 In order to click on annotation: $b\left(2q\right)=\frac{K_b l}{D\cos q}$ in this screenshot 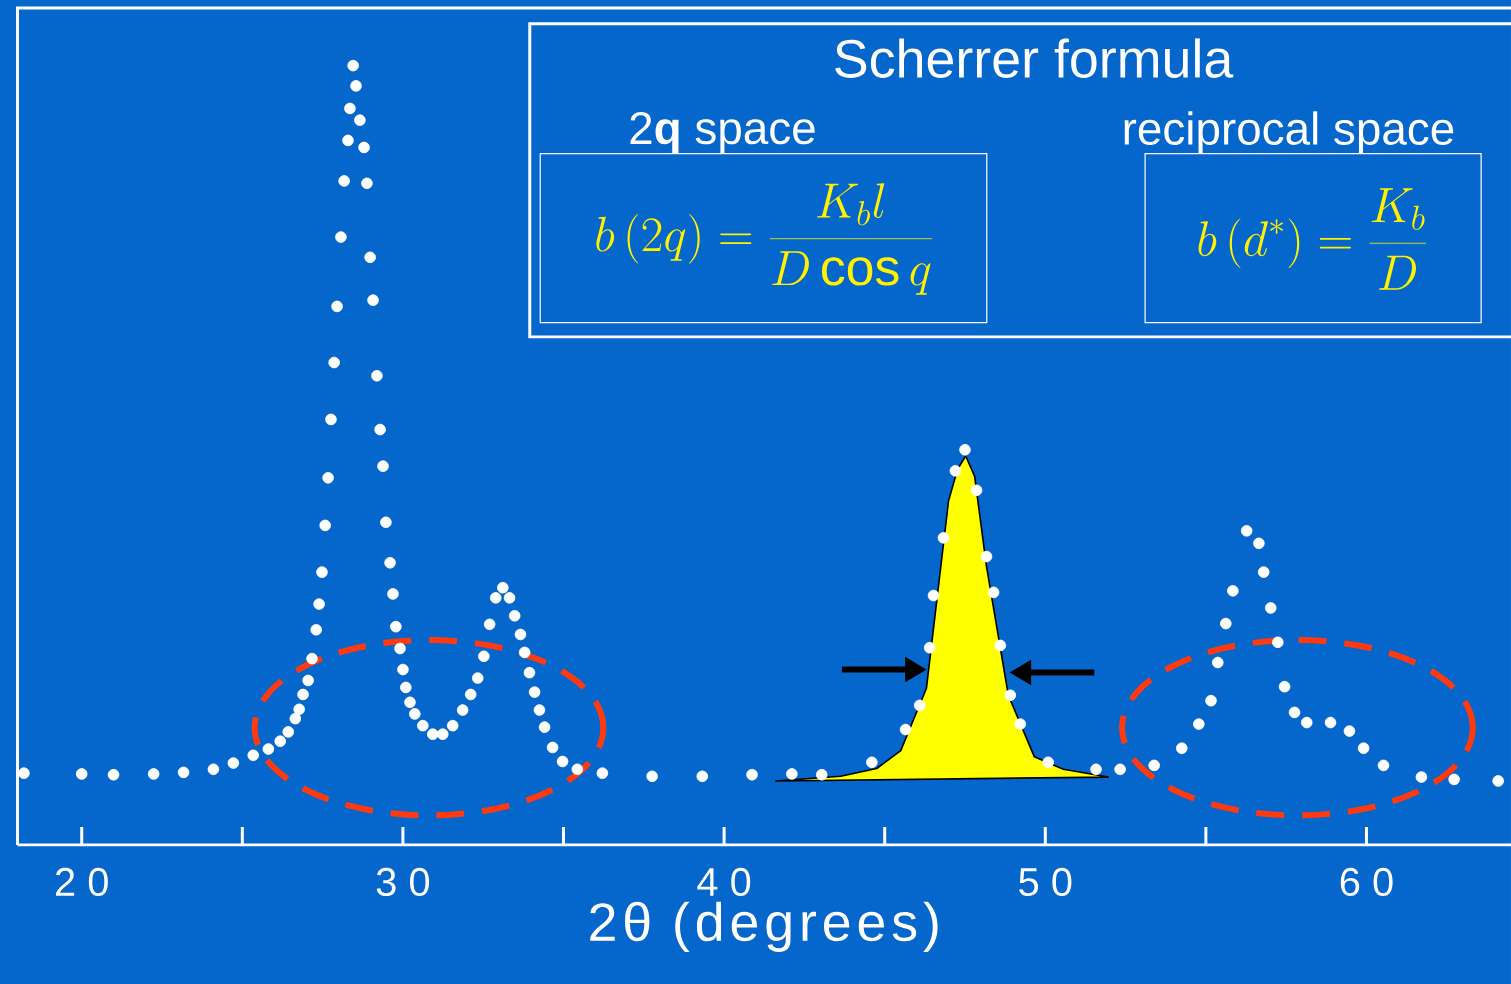, I will do `click(764, 238)`.